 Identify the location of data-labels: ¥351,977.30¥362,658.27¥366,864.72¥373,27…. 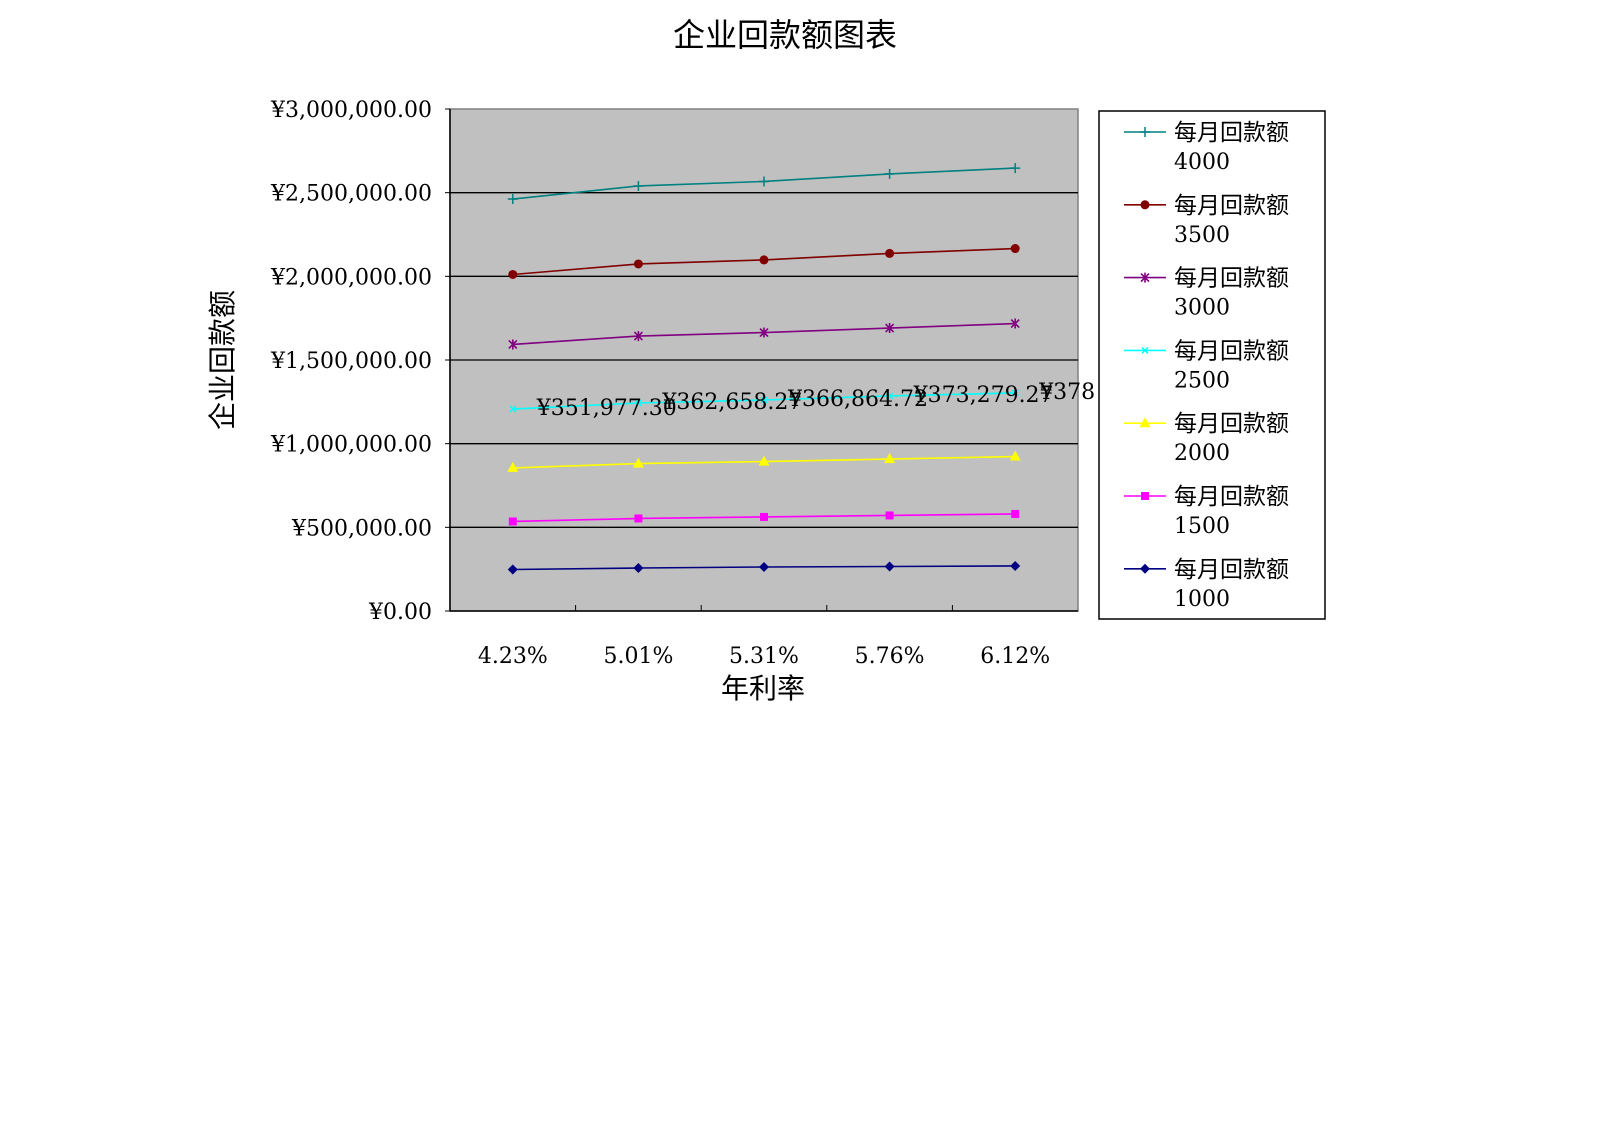
(815, 400).